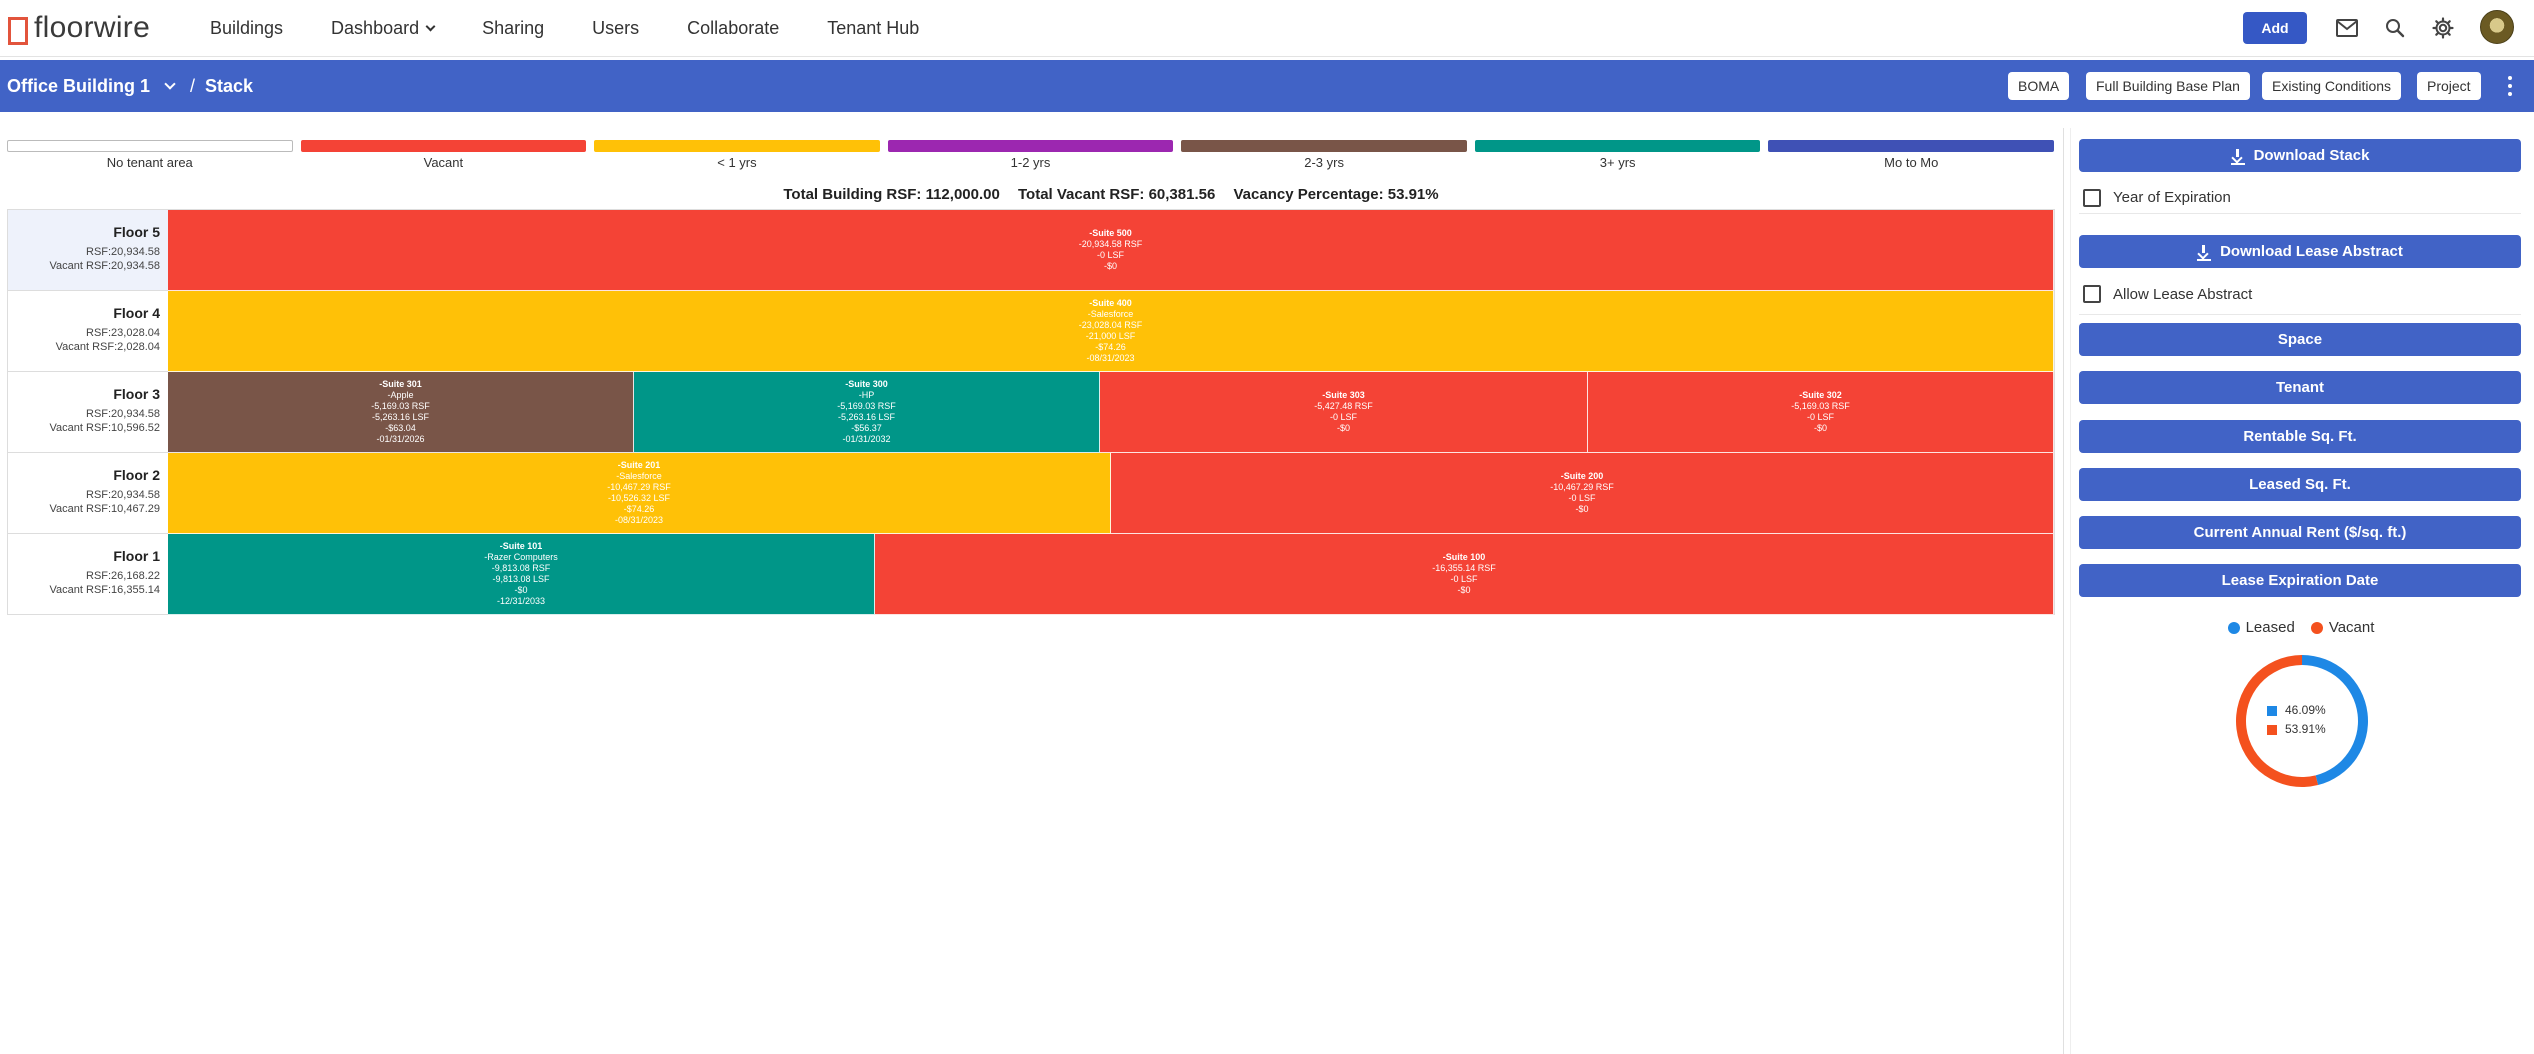 The image size is (2534, 1054). Describe the element at coordinates (1617, 162) in the screenshot. I see `legend-label: 3+ yrs` at that location.